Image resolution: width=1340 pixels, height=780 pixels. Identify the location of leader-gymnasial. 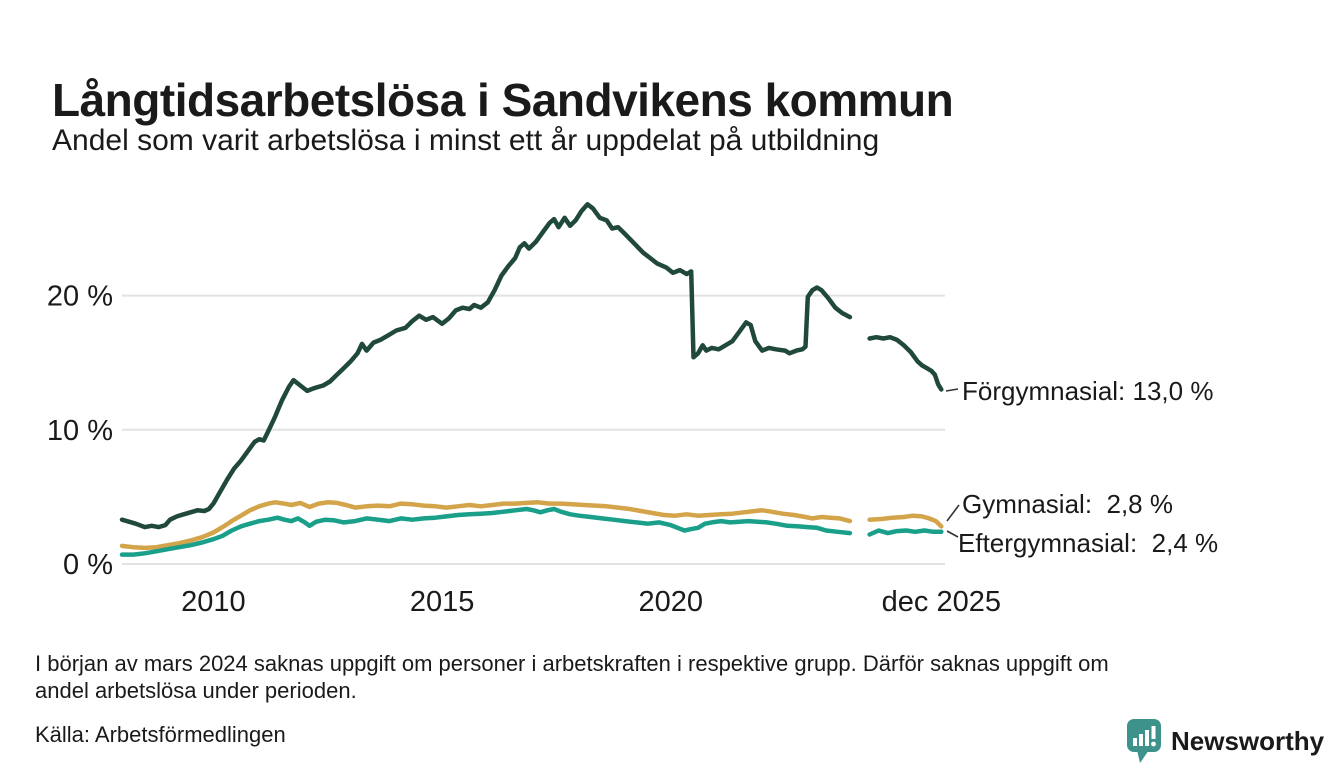
(953, 513).